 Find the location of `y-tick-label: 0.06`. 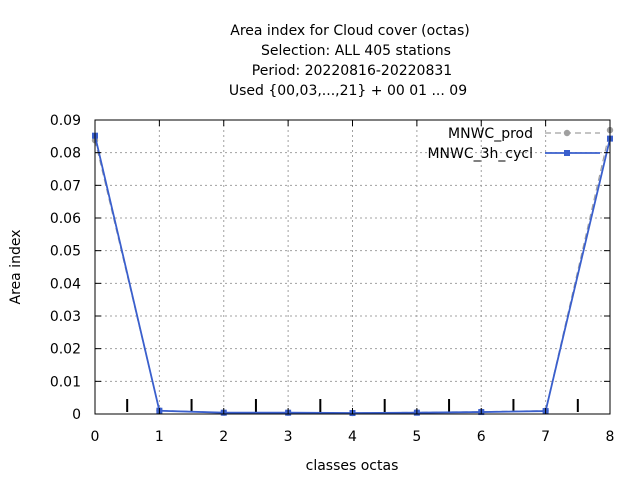

y-tick-label: 0.06 is located at coordinates (65, 219).